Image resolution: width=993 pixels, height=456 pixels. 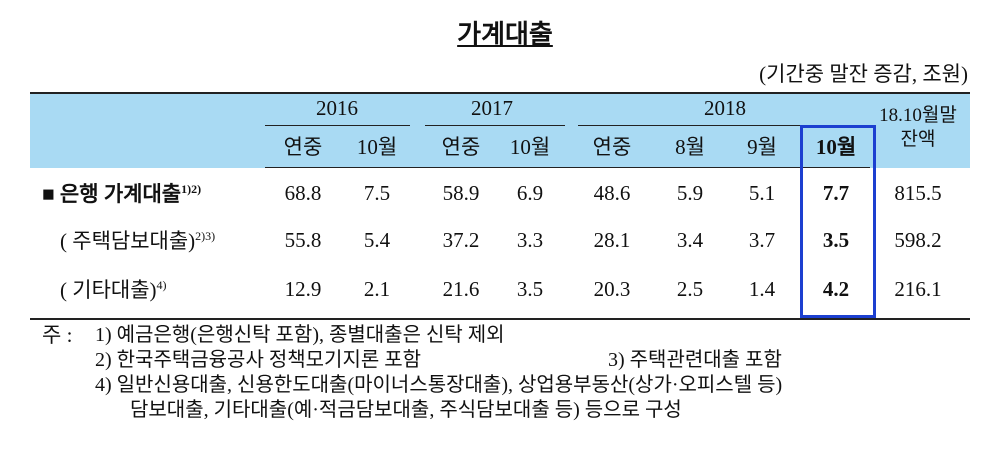 What do you see at coordinates (205, 236) in the screenshot?
I see `footnote-ref: 2)3)` at bounding box center [205, 236].